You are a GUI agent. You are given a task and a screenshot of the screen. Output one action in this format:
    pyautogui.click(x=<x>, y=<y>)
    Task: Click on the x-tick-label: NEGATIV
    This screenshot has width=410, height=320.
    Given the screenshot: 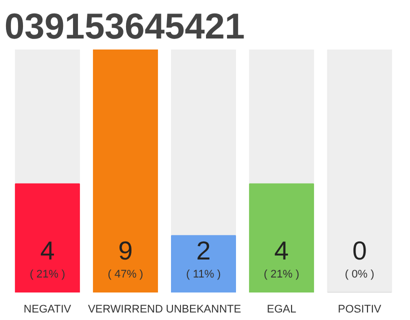 What is the action you would take?
    pyautogui.click(x=48, y=310)
    